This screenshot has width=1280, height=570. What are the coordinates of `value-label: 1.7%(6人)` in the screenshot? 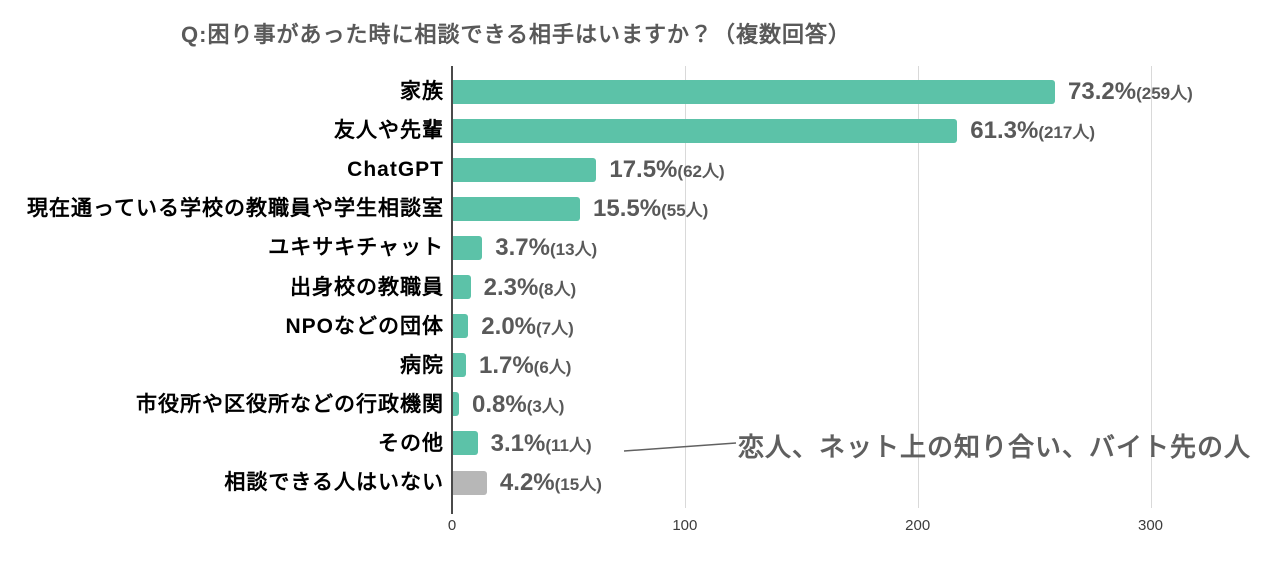 It's located at (525, 365).